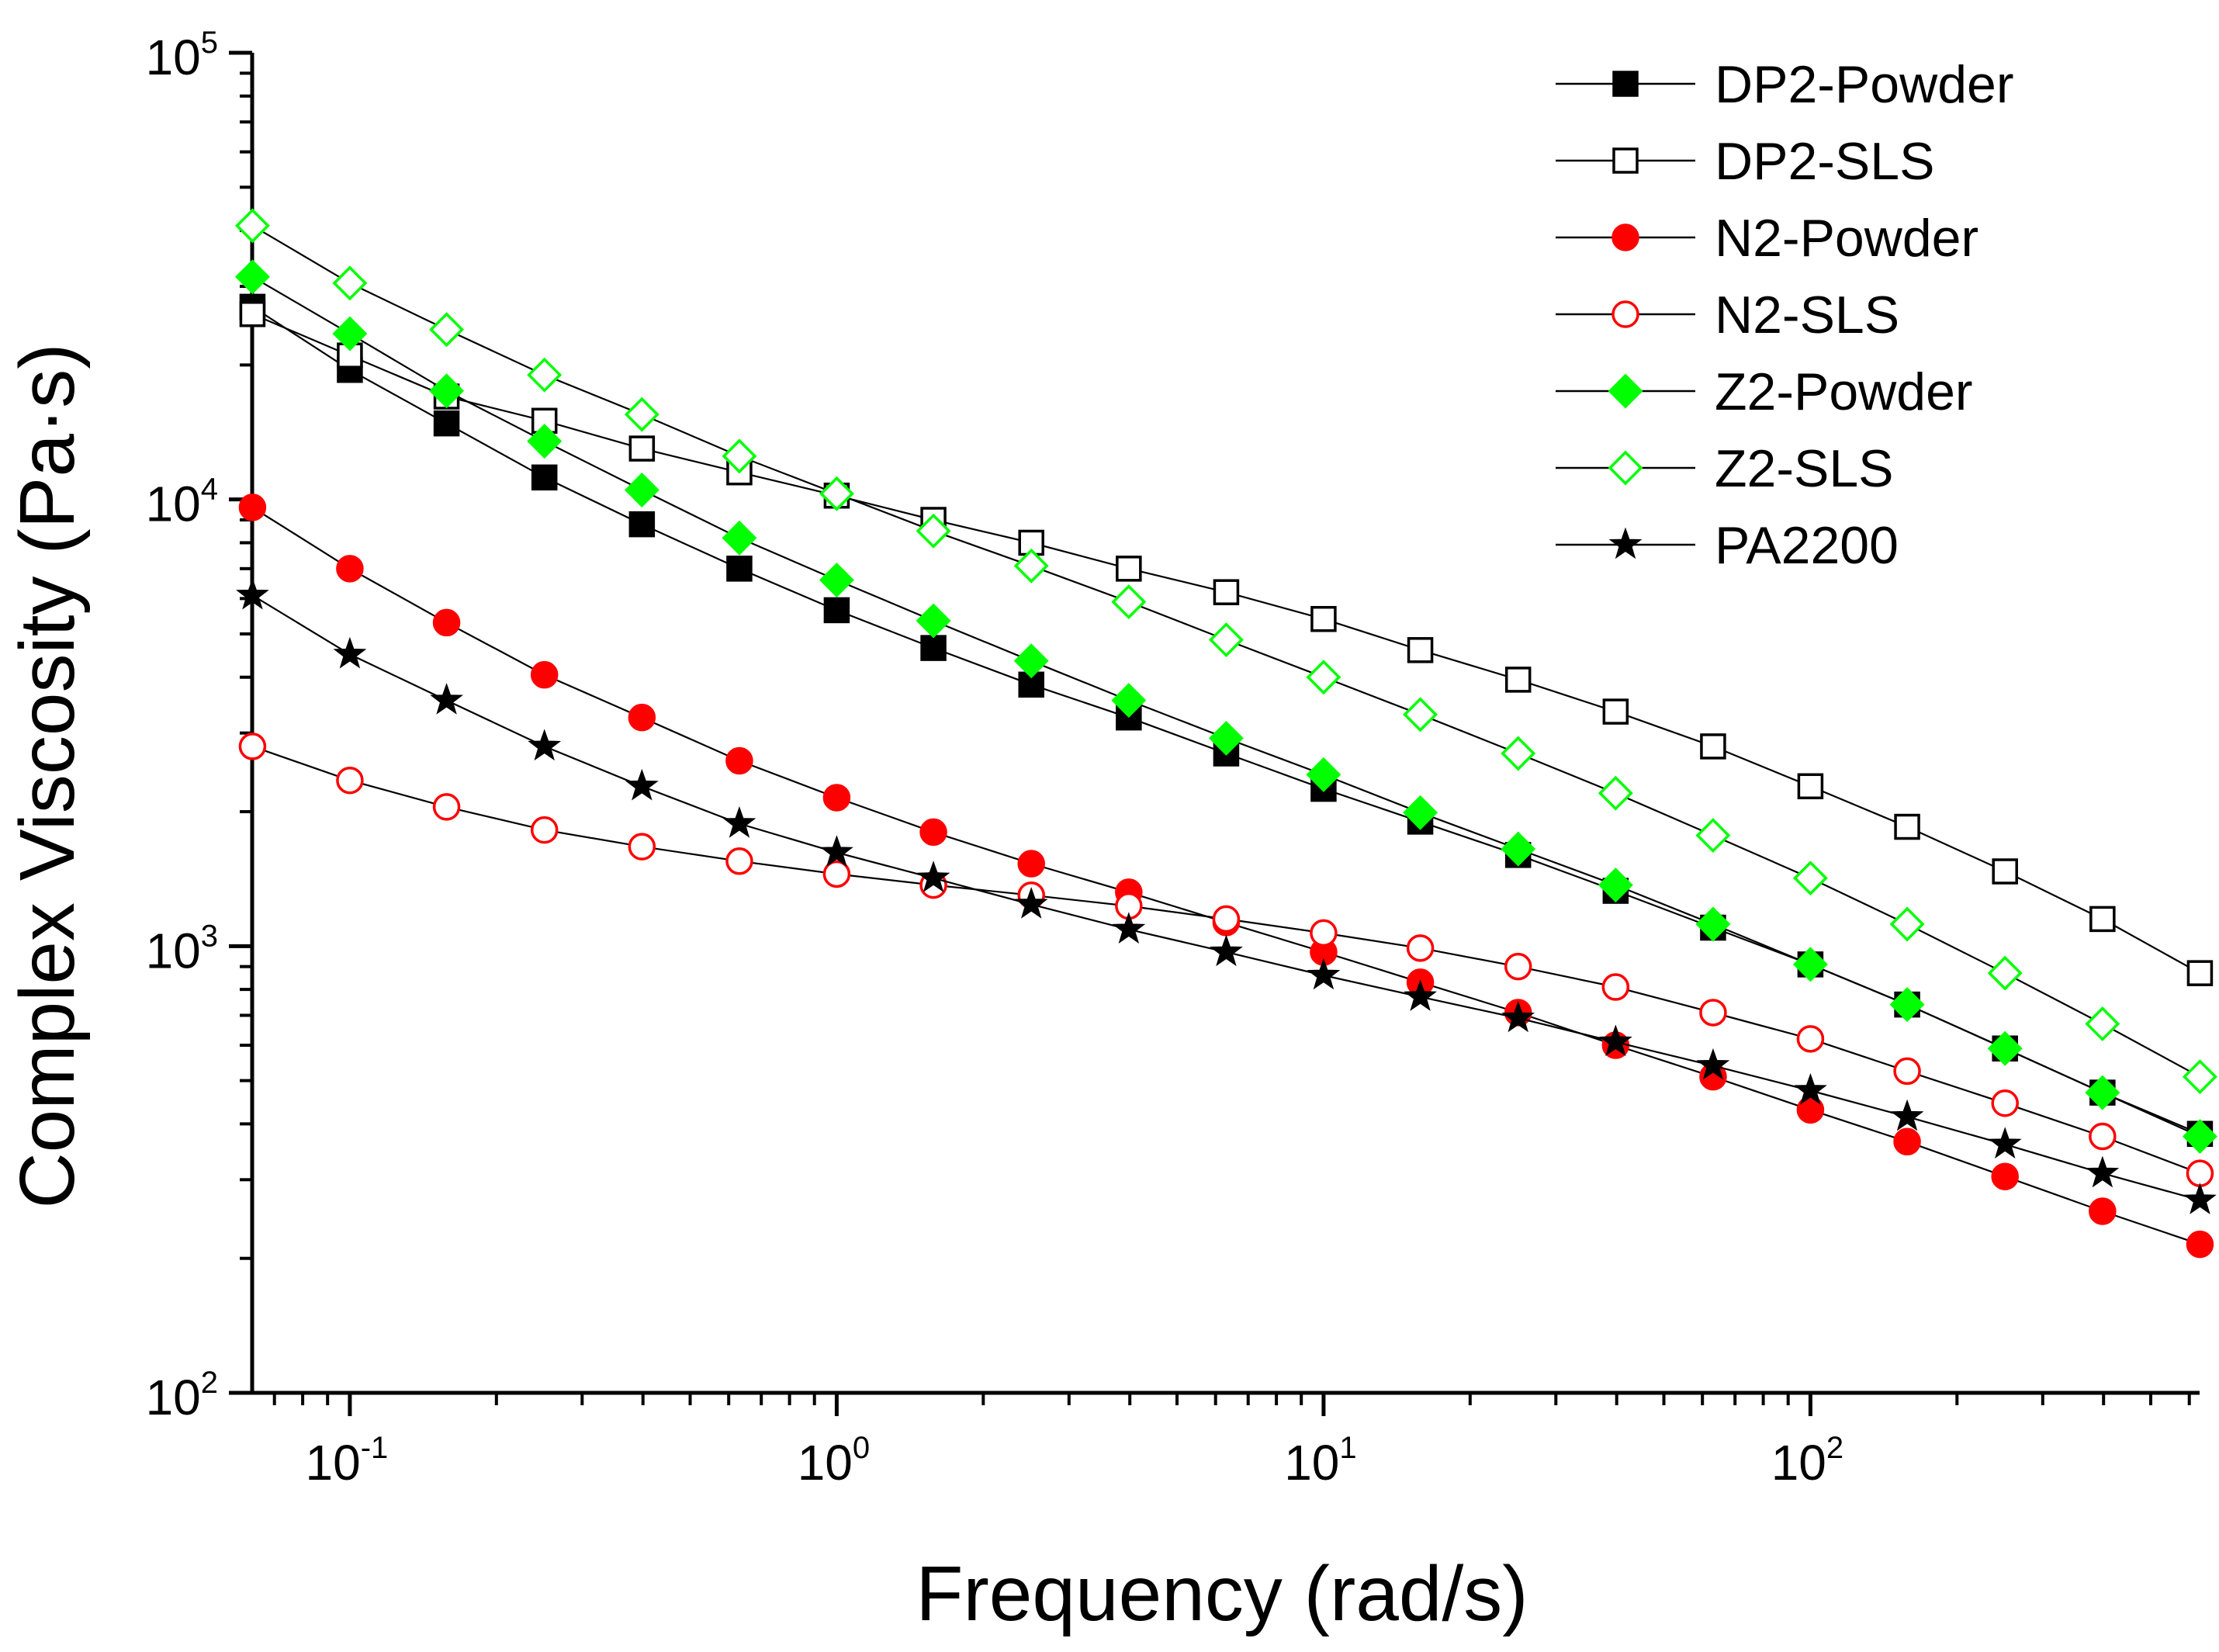 The height and width of the screenshot is (1652, 2219). Describe the element at coordinates (1846, 238) in the screenshot. I see `legend-label: N2-Powder` at that location.